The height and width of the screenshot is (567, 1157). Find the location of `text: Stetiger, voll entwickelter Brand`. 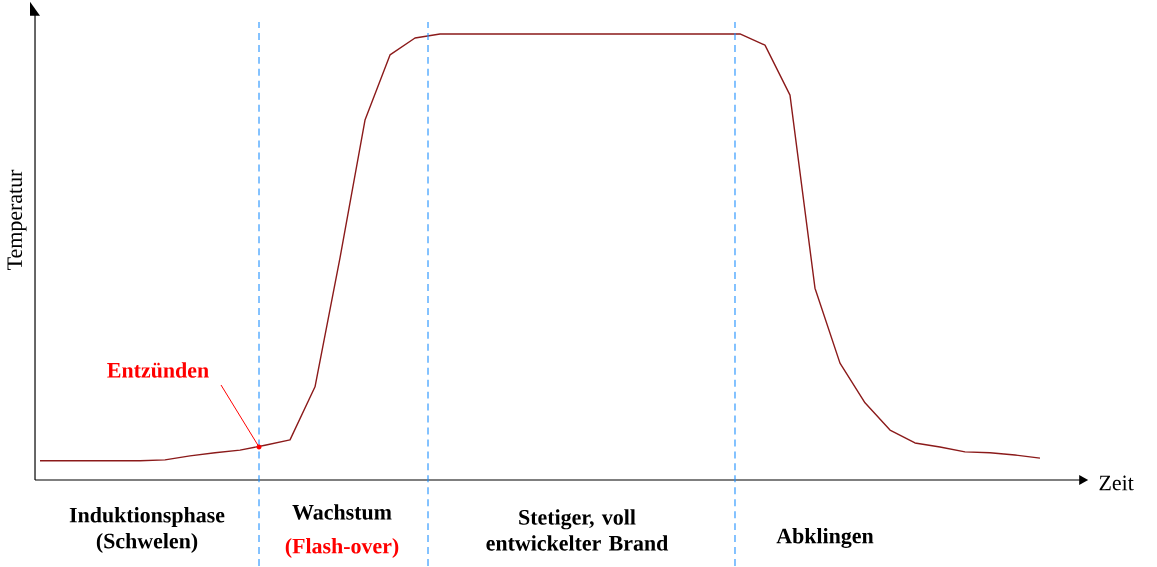

text: Stetiger, voll entwickelter Brand is located at coordinates (577, 530).